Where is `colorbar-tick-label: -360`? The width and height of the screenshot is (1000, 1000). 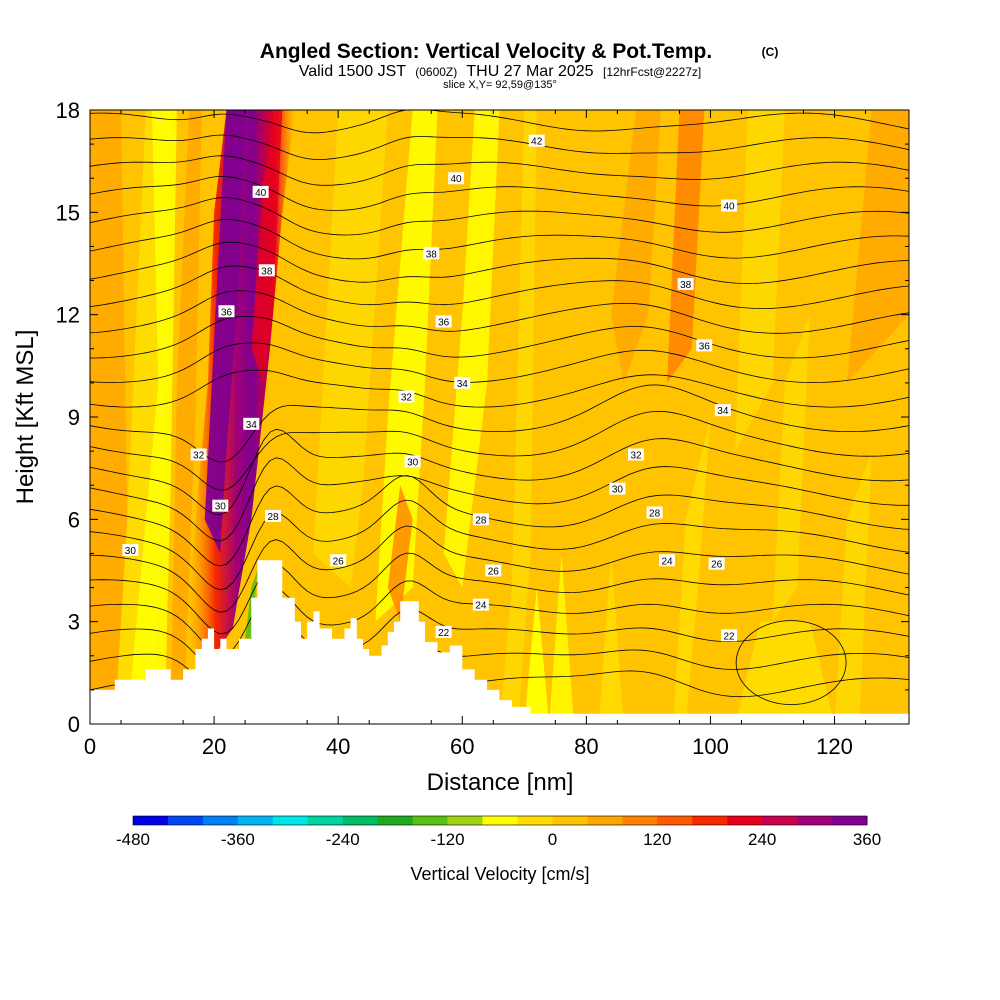 colorbar-tick-label: -360 is located at coordinates (238, 839).